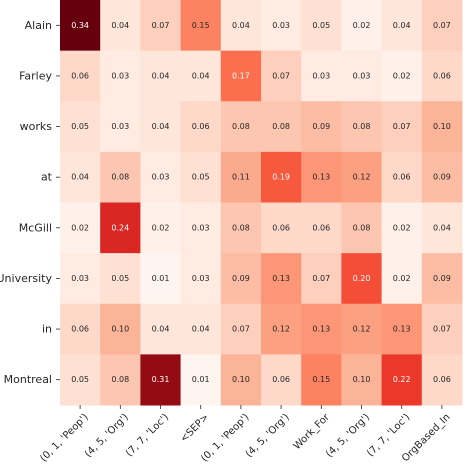  What do you see at coordinates (28, 379) in the screenshot?
I see `y-tick-label: Montreal` at bounding box center [28, 379].